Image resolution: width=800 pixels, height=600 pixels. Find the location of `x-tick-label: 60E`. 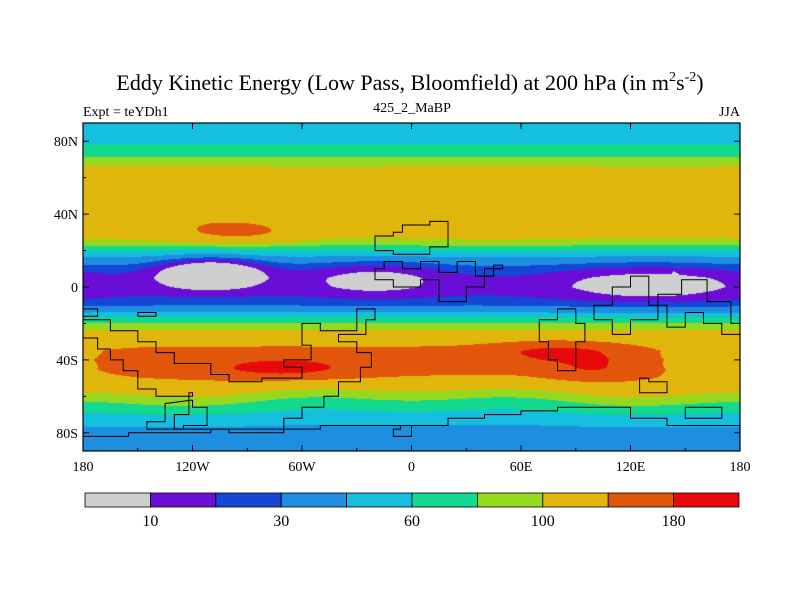

x-tick-label: 60E is located at coordinates (521, 467).